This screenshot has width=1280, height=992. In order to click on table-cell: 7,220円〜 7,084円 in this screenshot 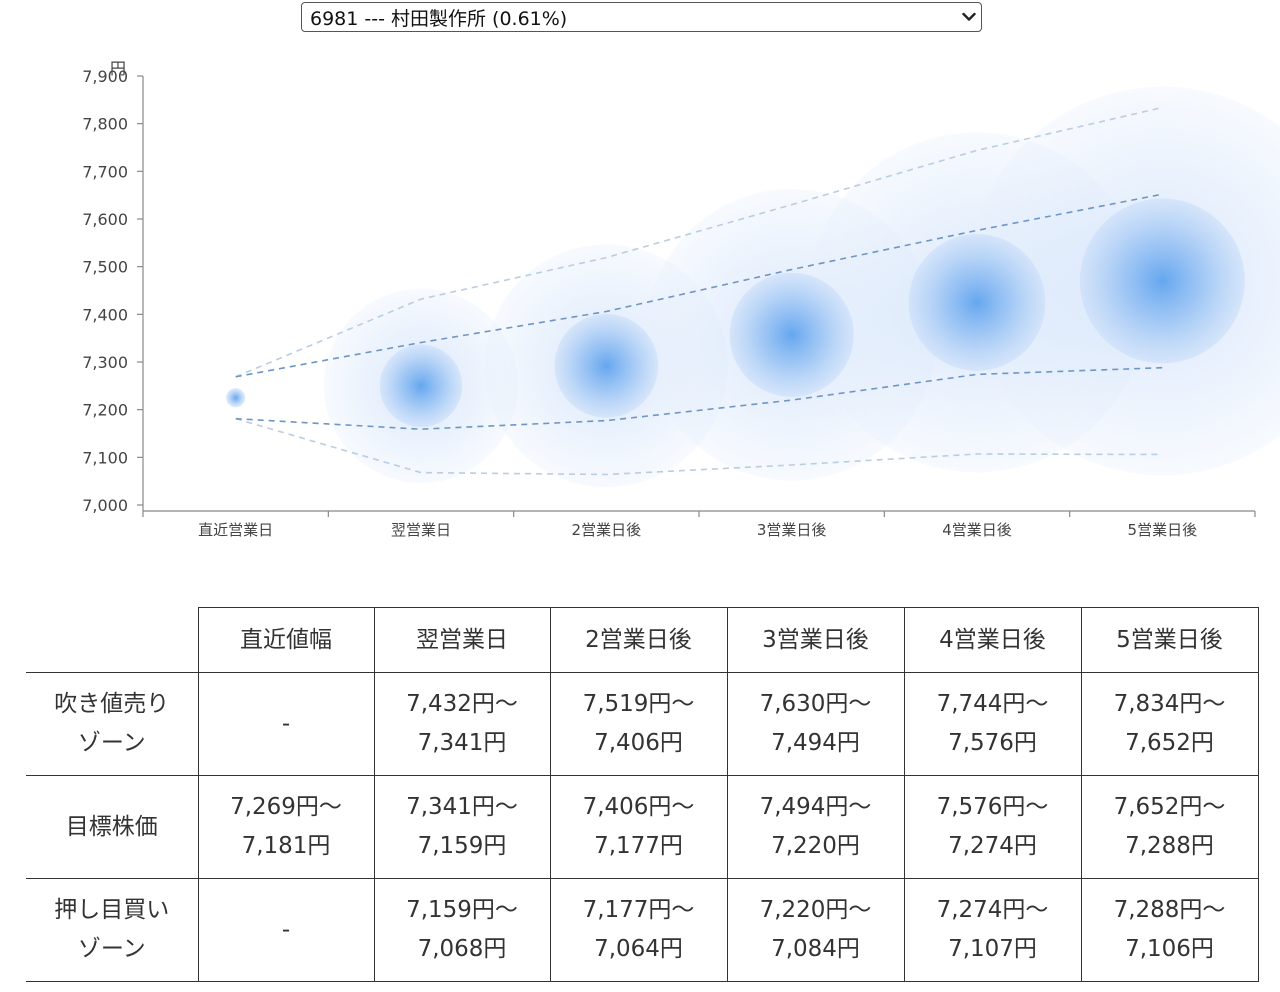, I will do `click(815, 930)`.